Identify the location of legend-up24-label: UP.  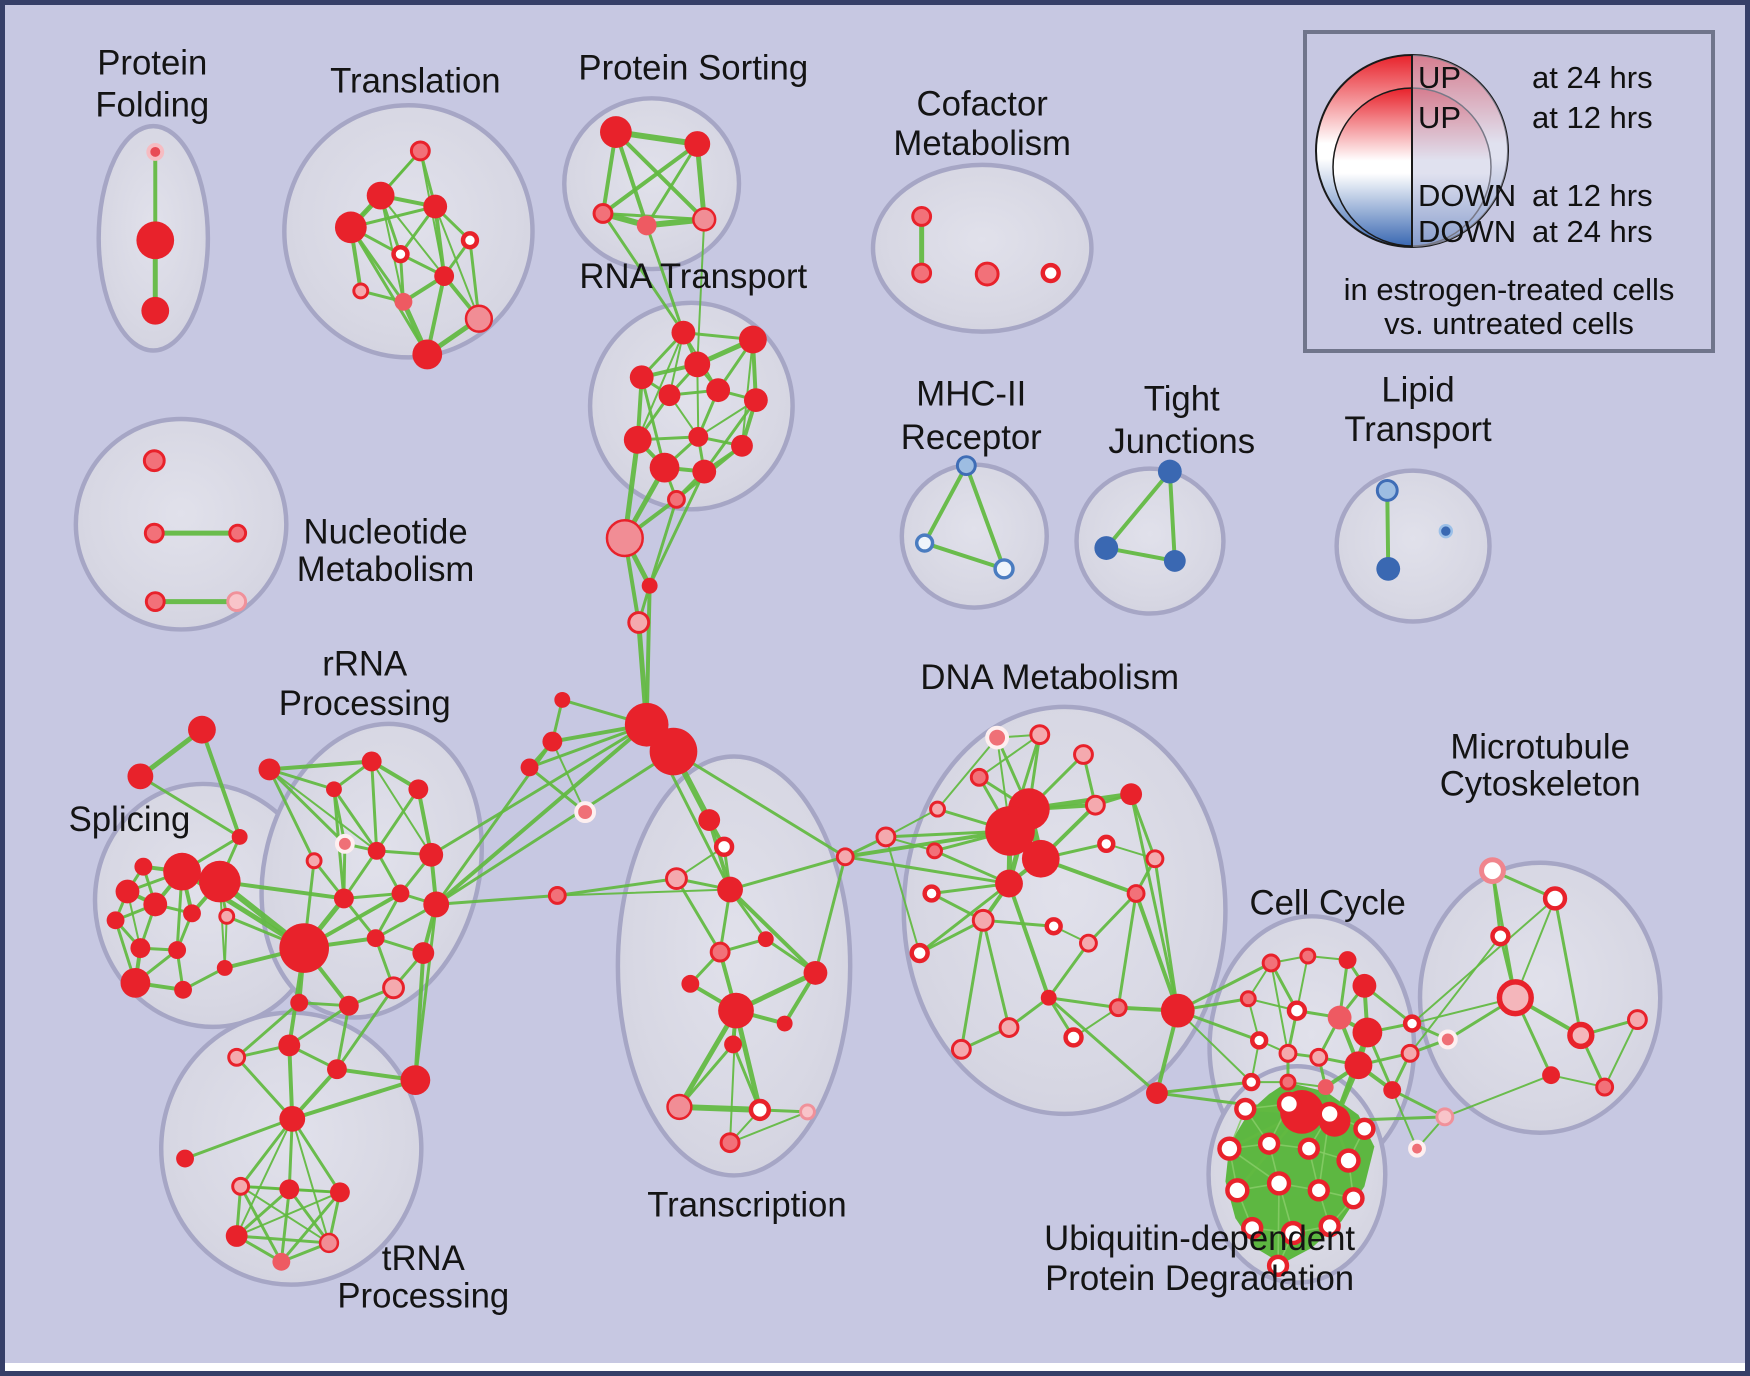
(1440, 77).